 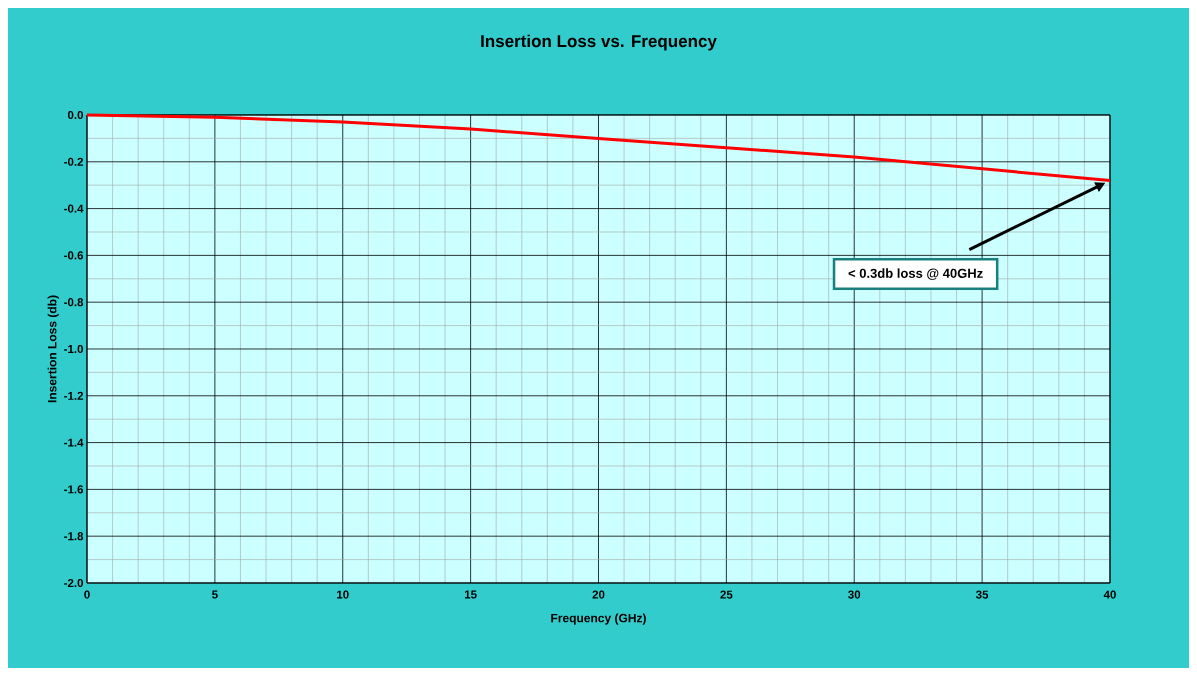 What do you see at coordinates (598, 619) in the screenshot?
I see `x-axis-title: Frequency (GHz)` at bounding box center [598, 619].